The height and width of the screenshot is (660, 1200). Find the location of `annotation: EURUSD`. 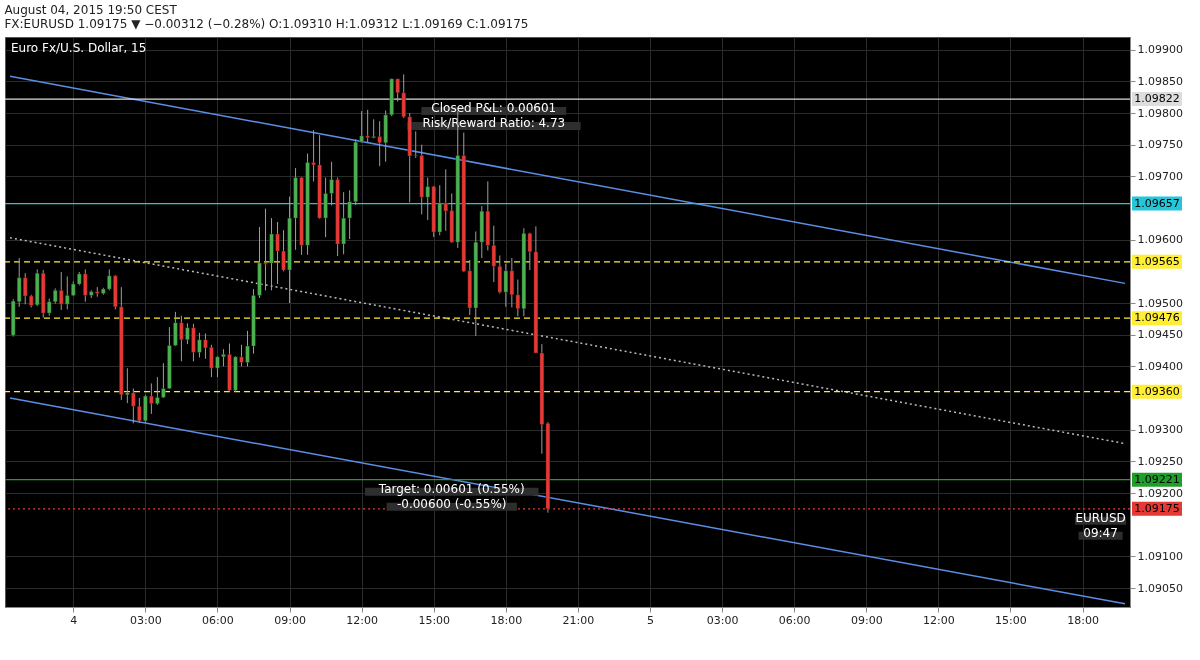

annotation: EURUSD is located at coordinates (1100, 517).